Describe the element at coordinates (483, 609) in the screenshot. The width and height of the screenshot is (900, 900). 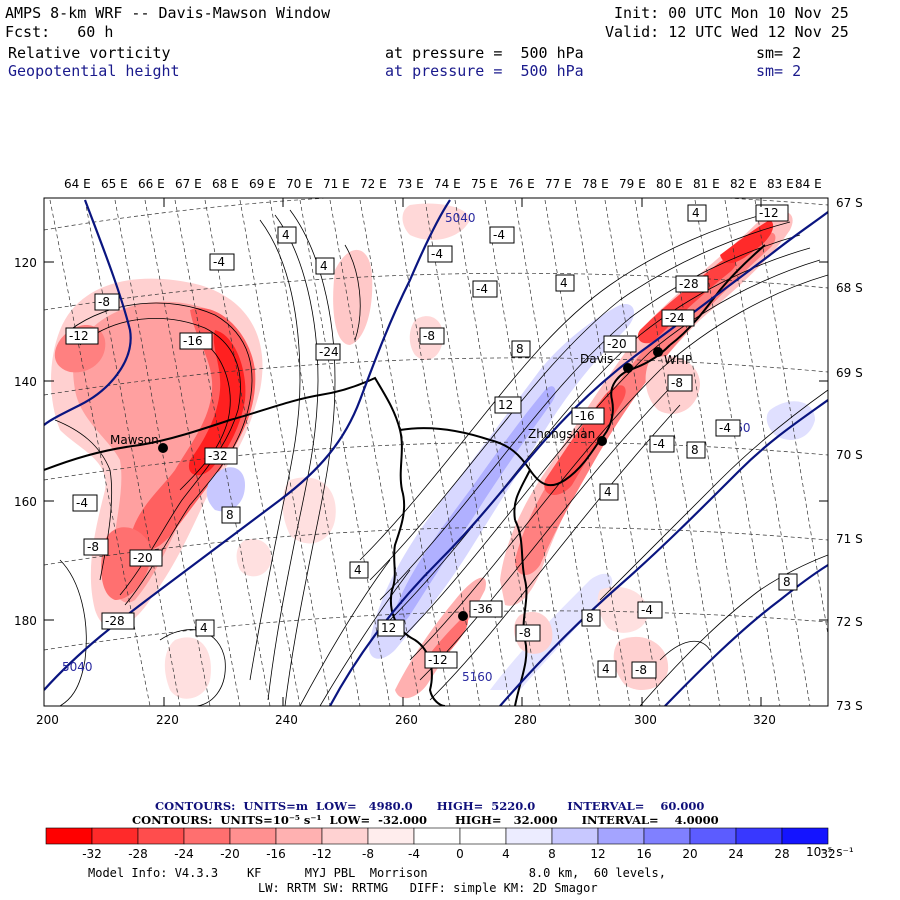
I see `vort-label: -36` at that location.